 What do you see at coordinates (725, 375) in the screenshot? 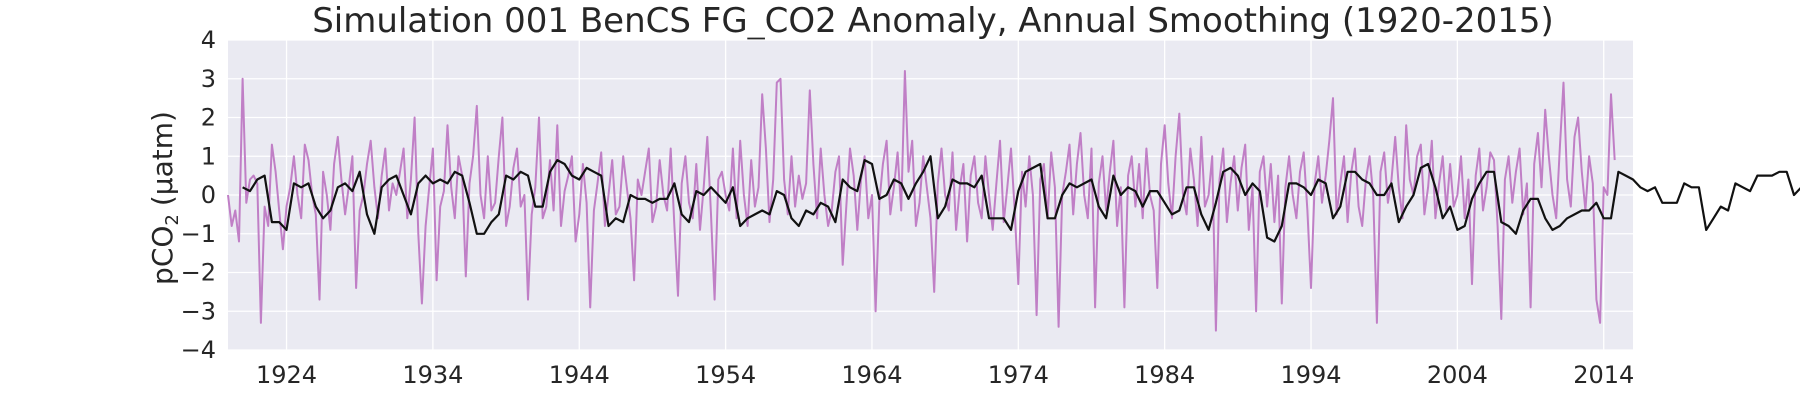
I see `x-tick-label: 1954` at bounding box center [725, 375].